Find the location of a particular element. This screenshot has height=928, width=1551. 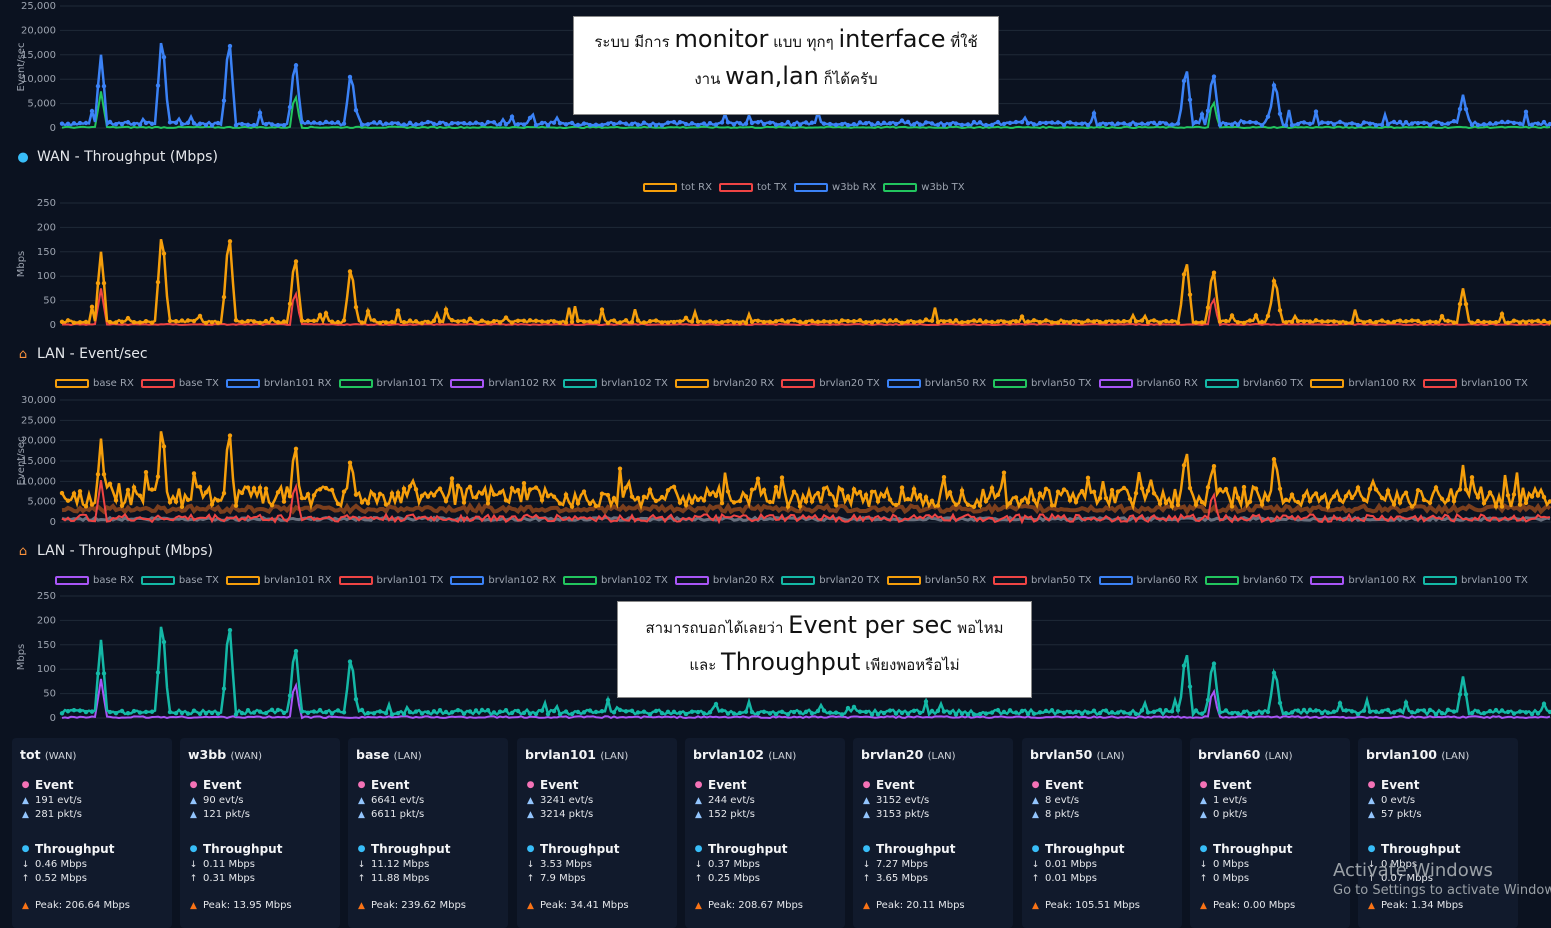

legend-item: w3bb RX is located at coordinates (835, 187).